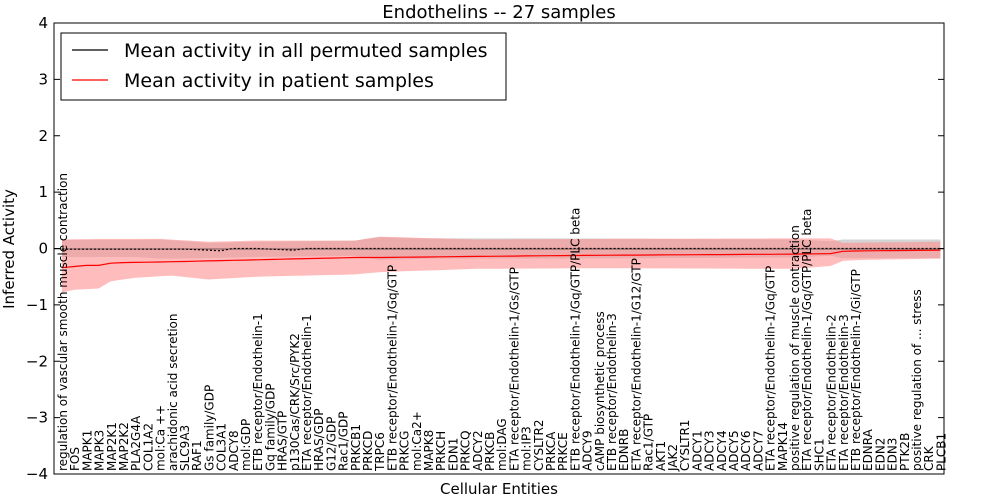 The image size is (1000, 500). Describe the element at coordinates (43, 136) in the screenshot. I see `y-tick-label: 2` at that location.